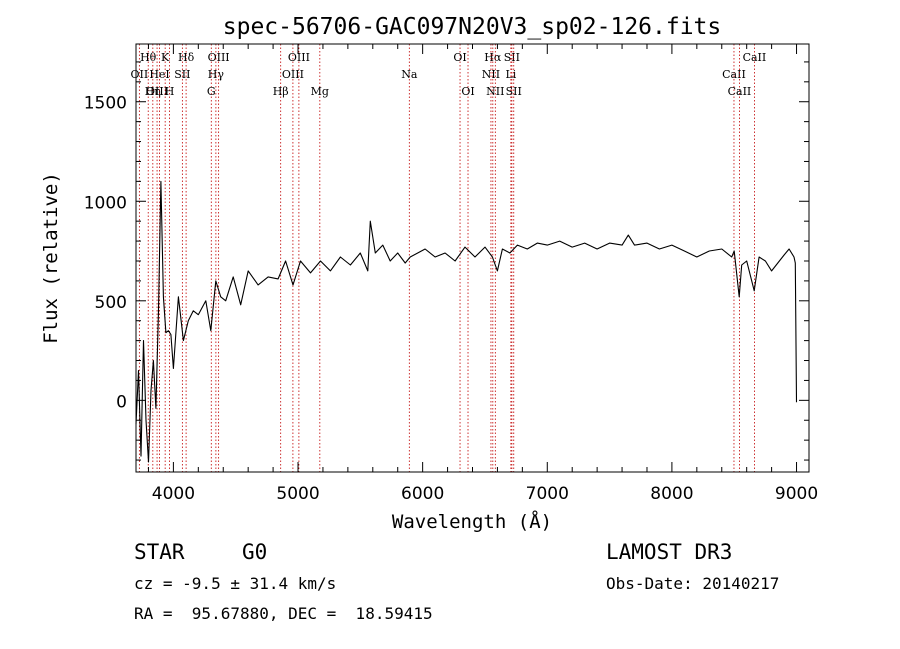 Image resolution: width=900 pixels, height=649 pixels. What do you see at coordinates (148, 57) in the screenshot?
I see `line-marker-label: Hθ` at bounding box center [148, 57].